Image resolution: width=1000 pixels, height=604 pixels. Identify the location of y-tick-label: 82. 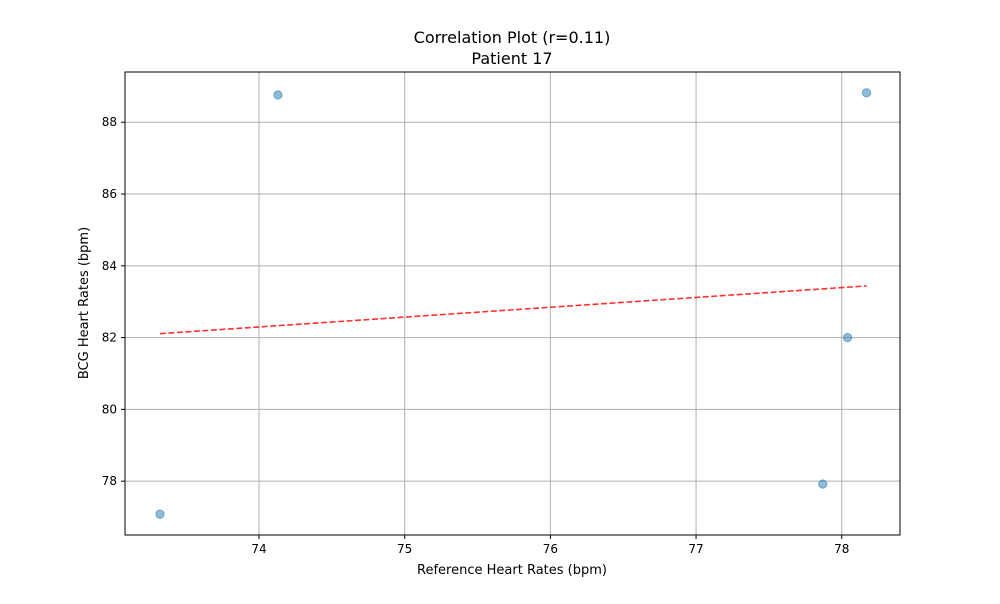
(109, 338).